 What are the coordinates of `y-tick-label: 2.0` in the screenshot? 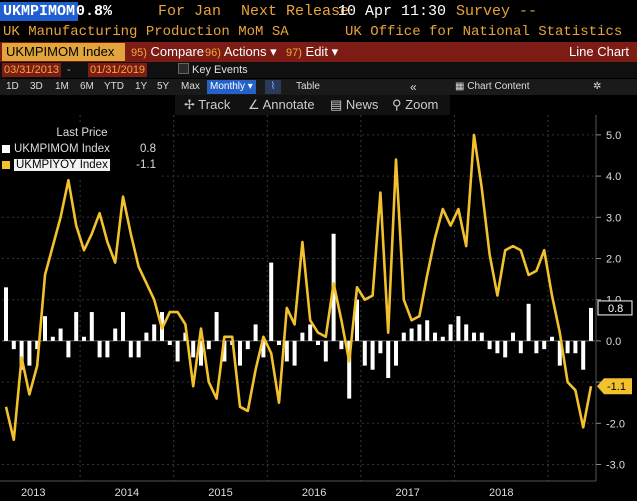 It's located at (613, 259).